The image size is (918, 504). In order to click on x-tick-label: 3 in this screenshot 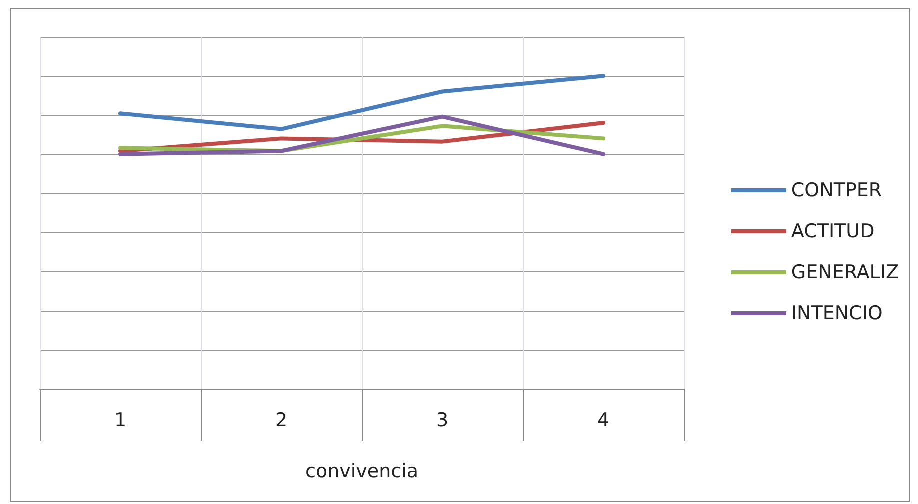, I will do `click(442, 421)`.